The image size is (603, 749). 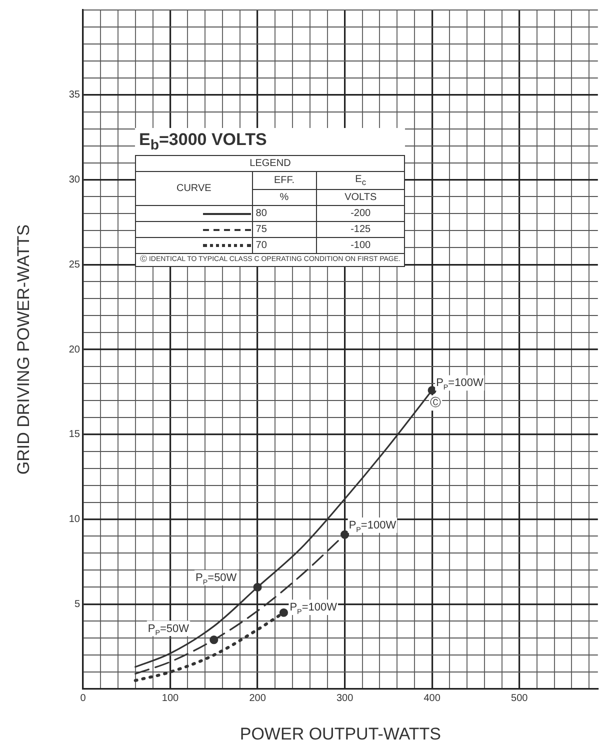 What do you see at coordinates (74, 95) in the screenshot?
I see `y-tick-label: 35` at bounding box center [74, 95].